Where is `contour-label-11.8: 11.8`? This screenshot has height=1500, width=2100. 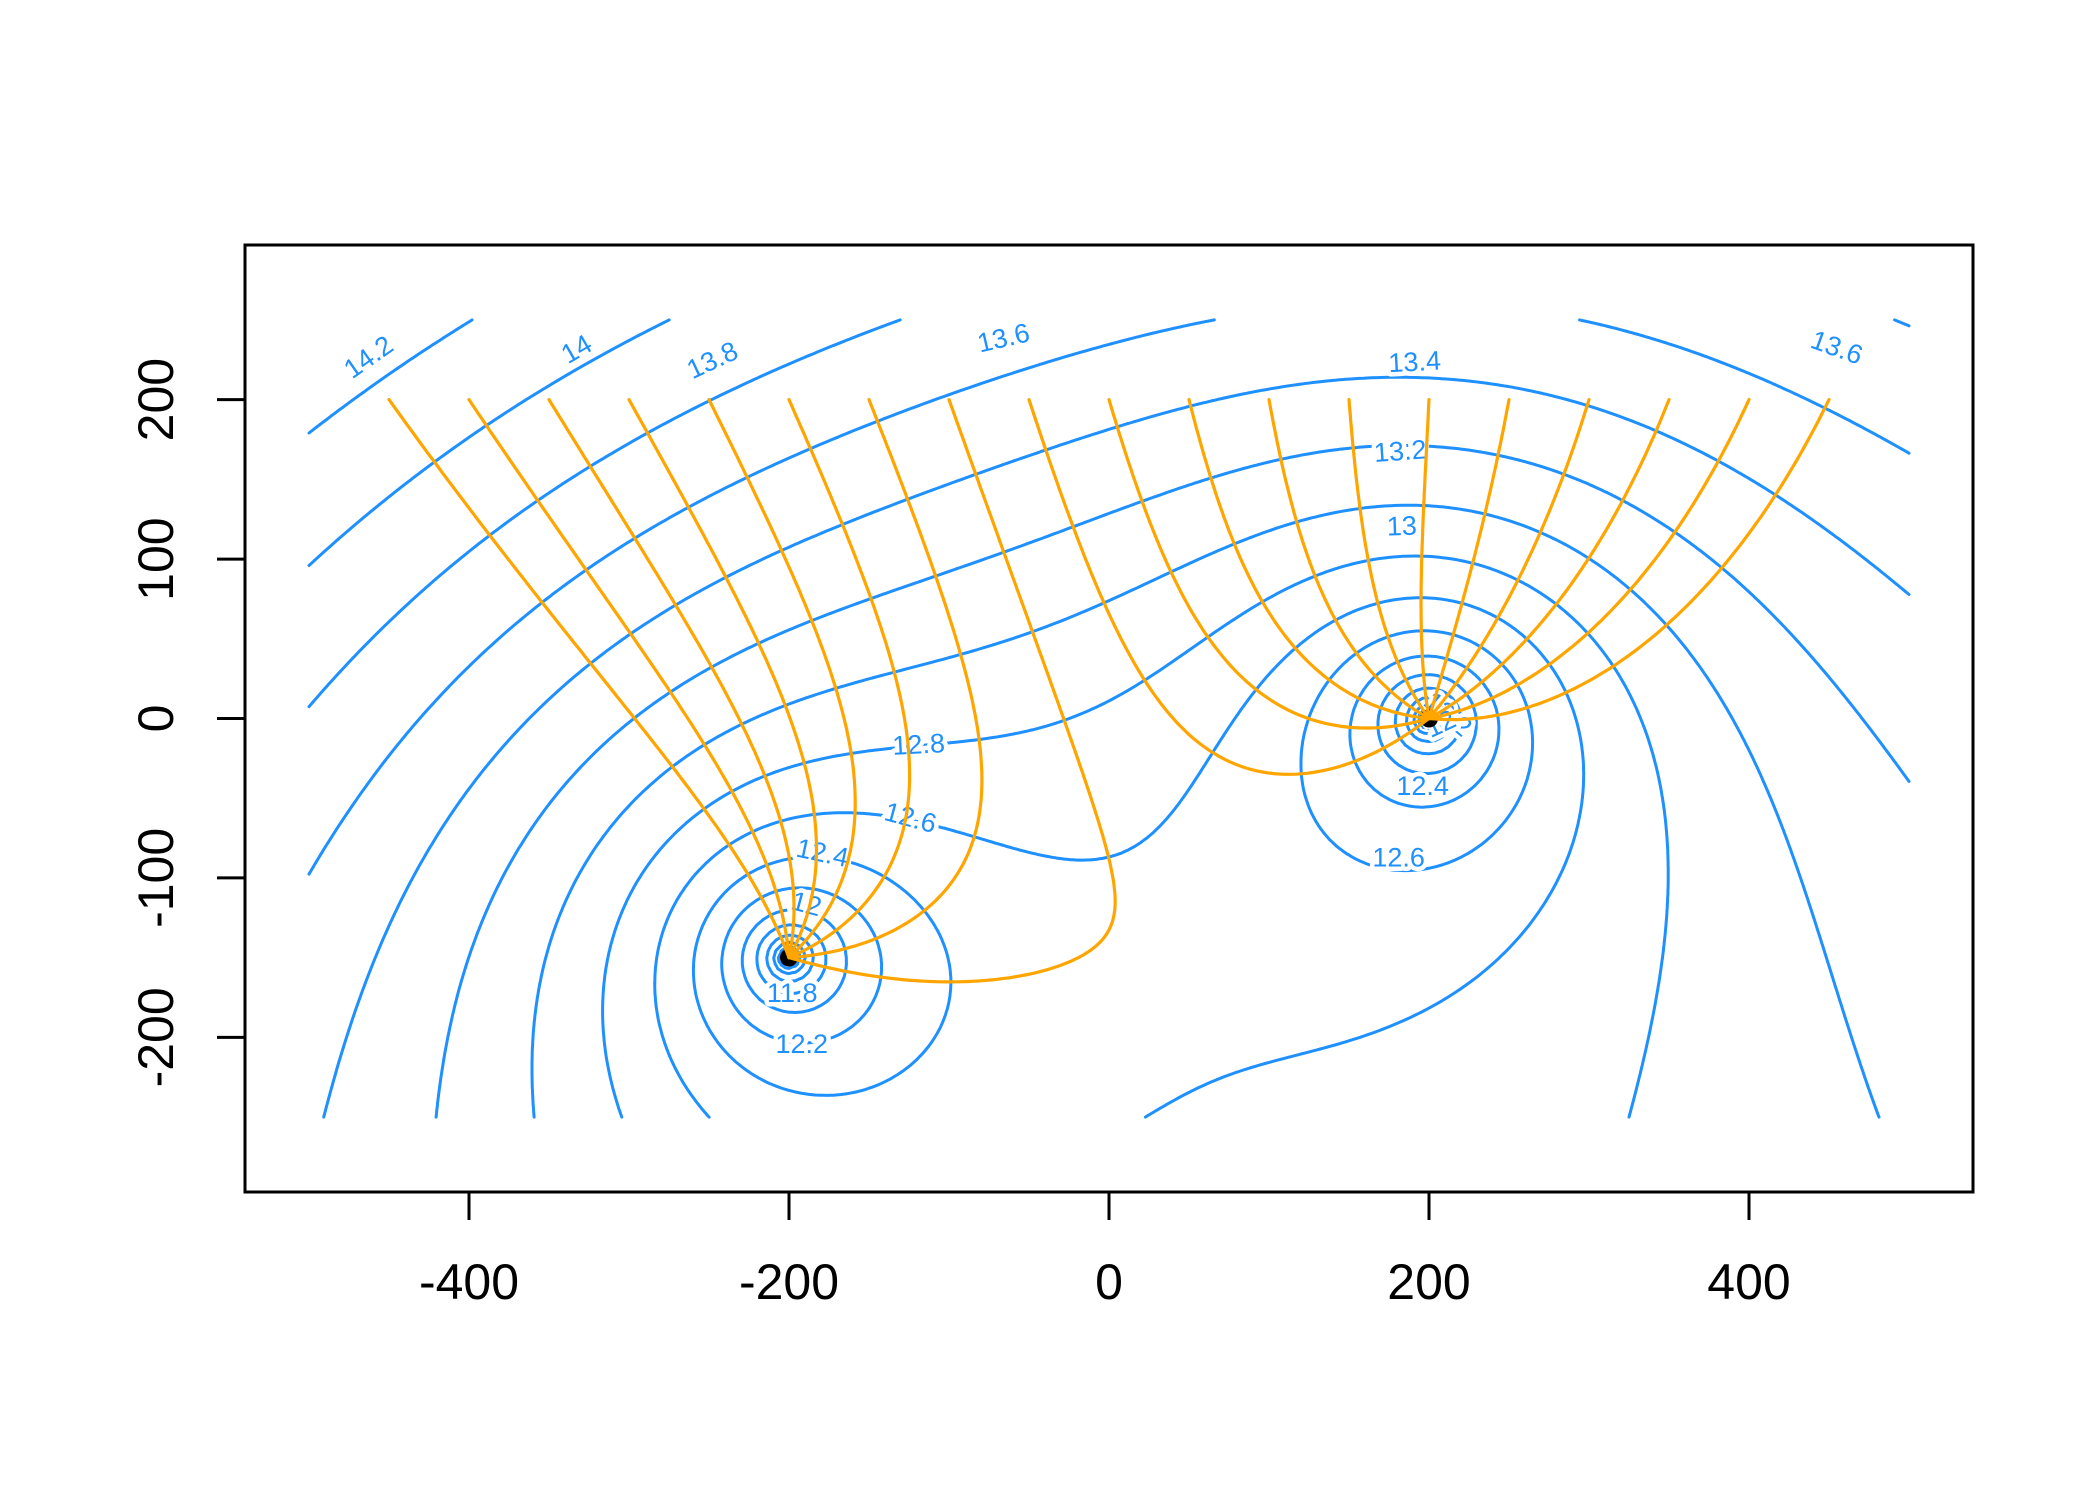 contour-label-11.8: 11.8 is located at coordinates (792, 993).